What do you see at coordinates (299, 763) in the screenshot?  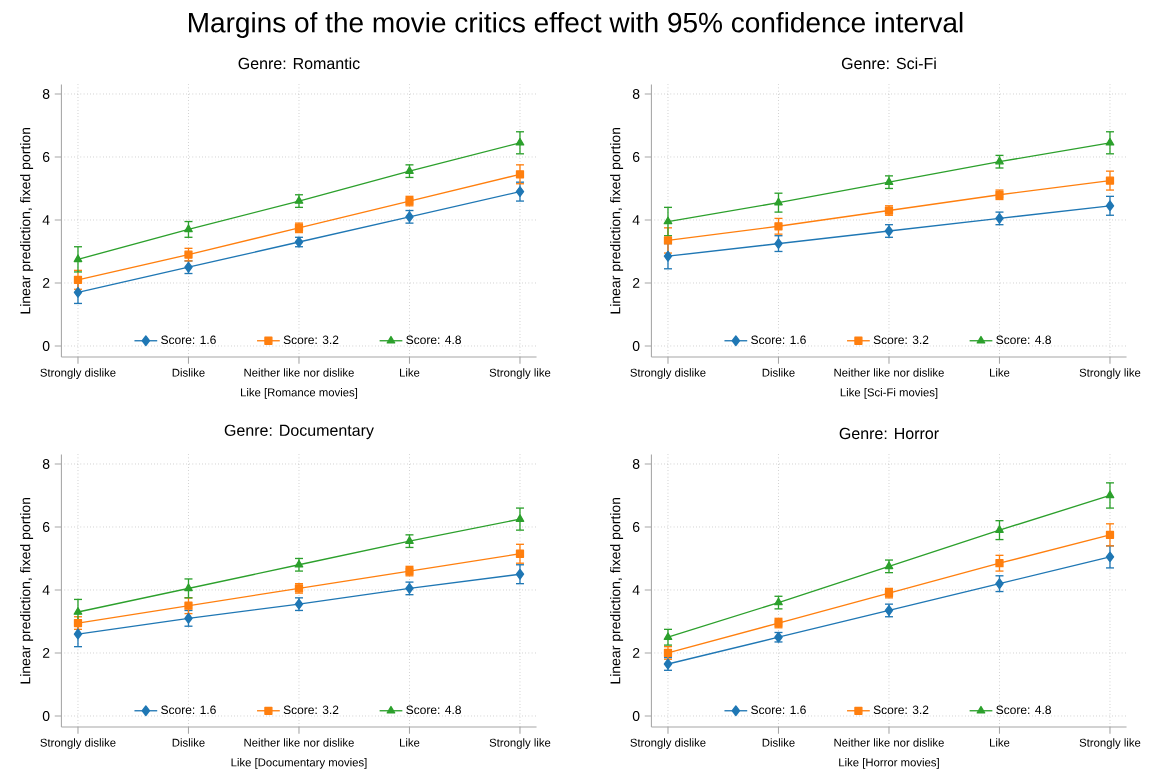 I see `x-axis-title: Like [Documentary movies]` at bounding box center [299, 763].